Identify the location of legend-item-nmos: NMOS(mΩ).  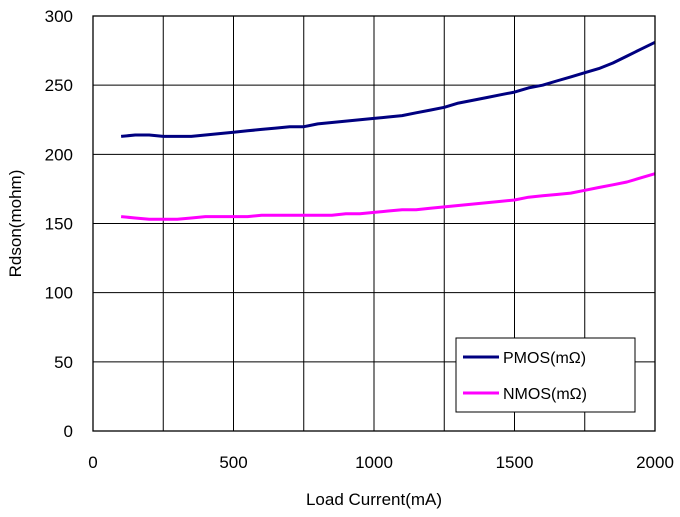
(525, 394).